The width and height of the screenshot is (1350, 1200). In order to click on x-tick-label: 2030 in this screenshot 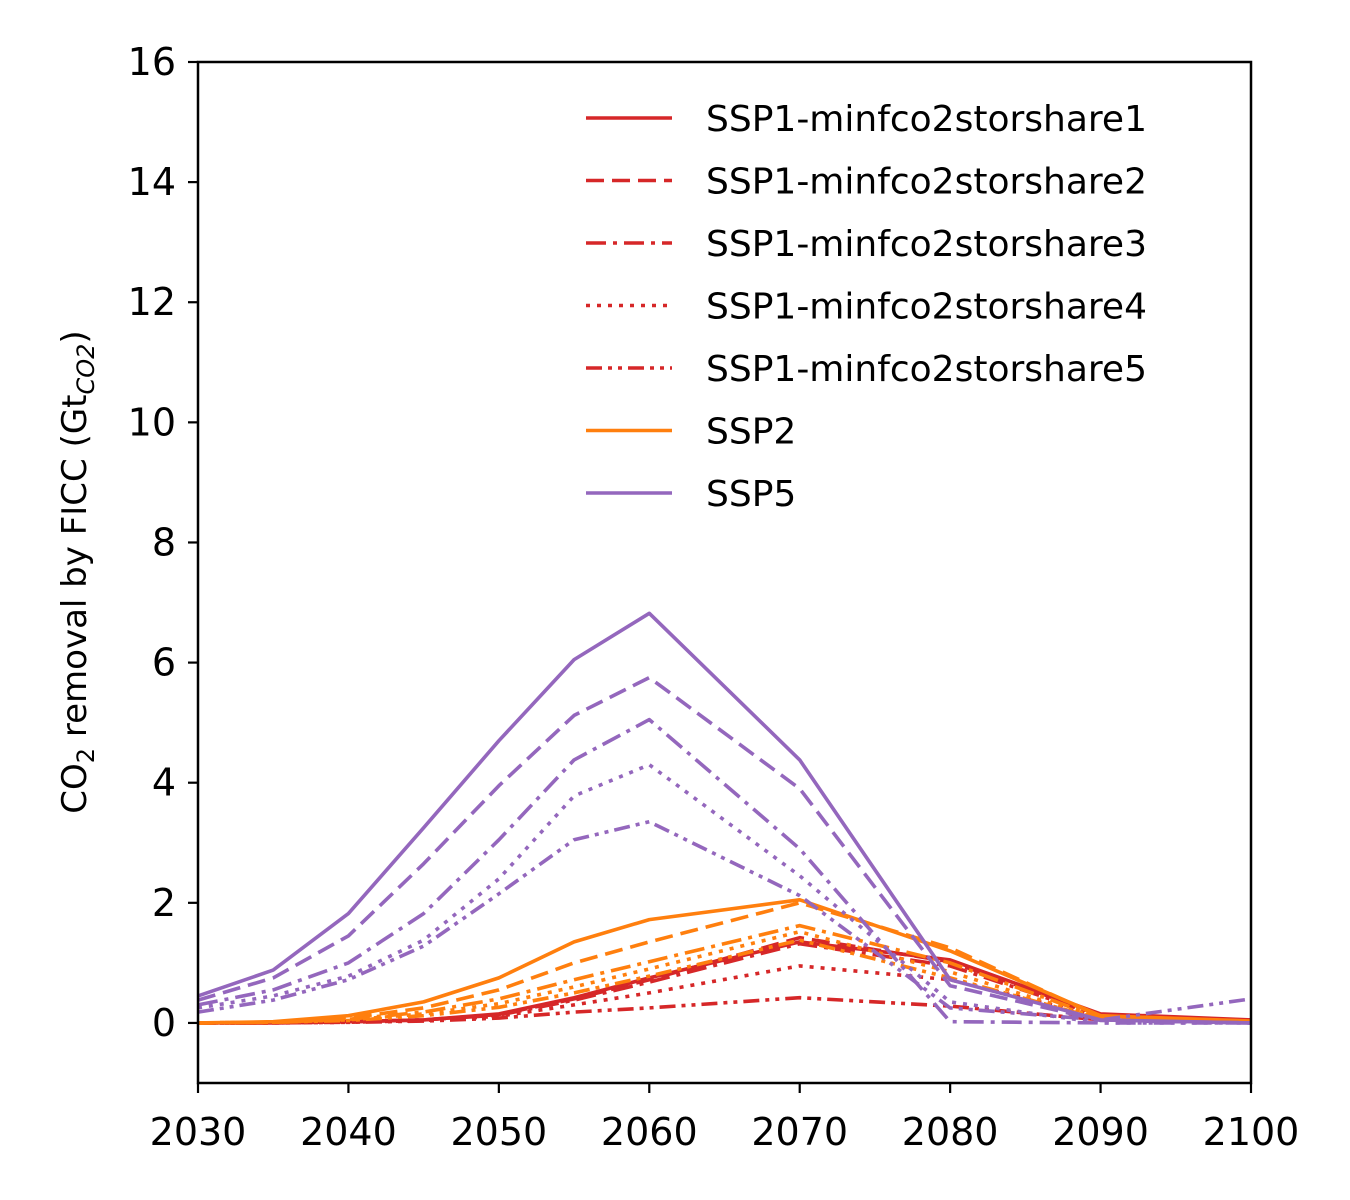, I will do `click(198, 1132)`.